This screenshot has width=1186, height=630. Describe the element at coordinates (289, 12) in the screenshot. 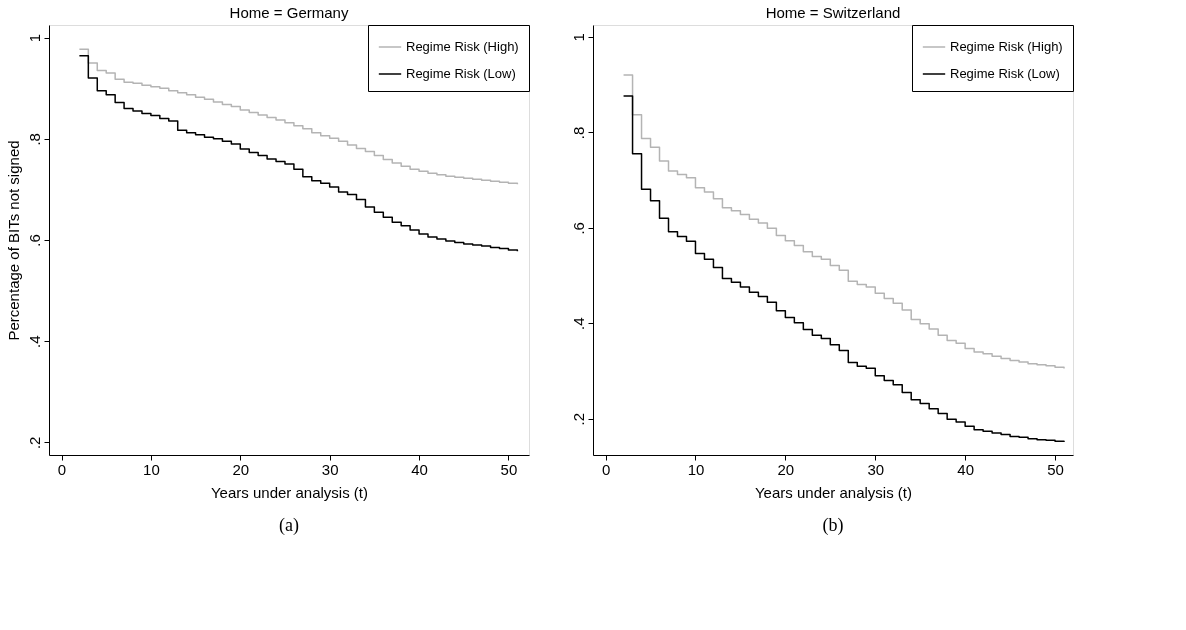

I see `chart-title: Home = Germany` at that location.